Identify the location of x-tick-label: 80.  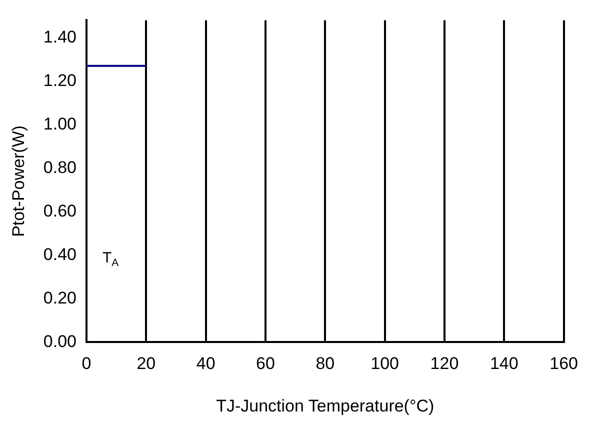
(325, 364).